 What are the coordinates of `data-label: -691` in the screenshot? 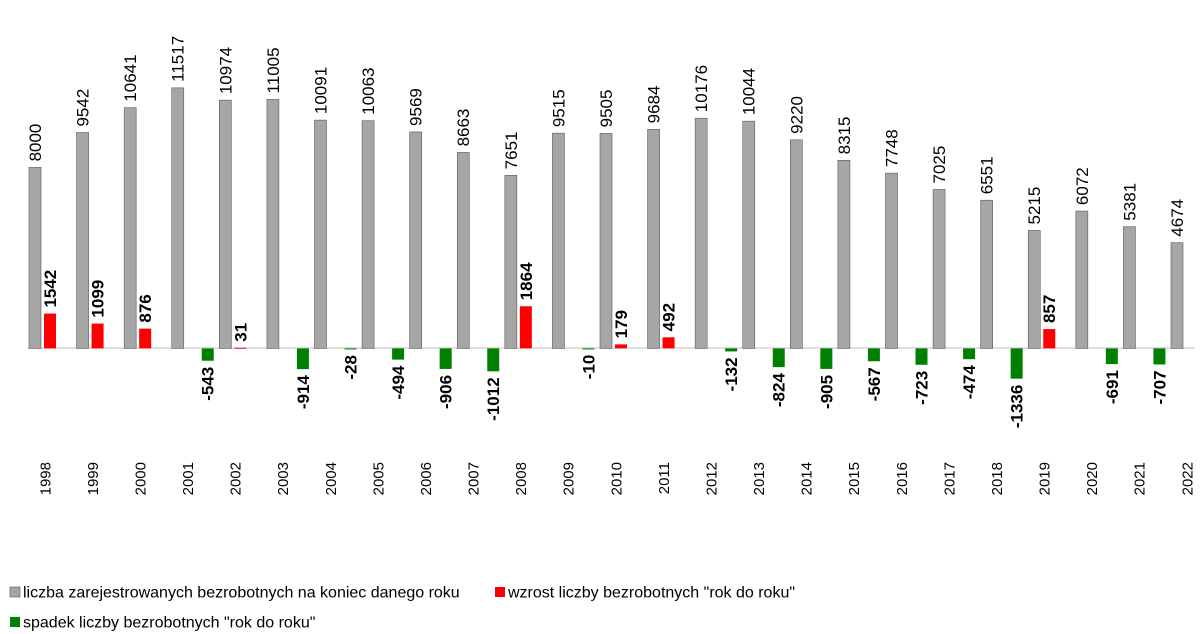 It's located at (1112, 387).